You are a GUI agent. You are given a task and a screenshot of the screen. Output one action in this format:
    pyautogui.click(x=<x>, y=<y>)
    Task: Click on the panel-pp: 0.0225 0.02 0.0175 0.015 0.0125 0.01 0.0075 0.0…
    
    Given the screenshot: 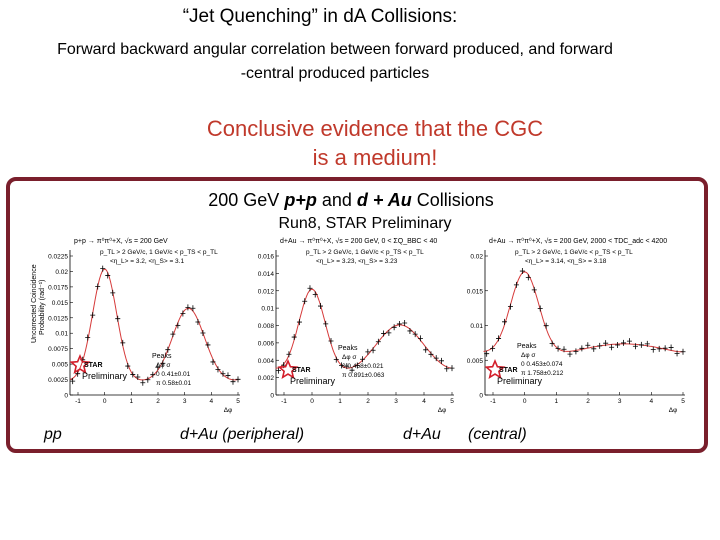 What is the action you would take?
    pyautogui.click(x=143, y=322)
    